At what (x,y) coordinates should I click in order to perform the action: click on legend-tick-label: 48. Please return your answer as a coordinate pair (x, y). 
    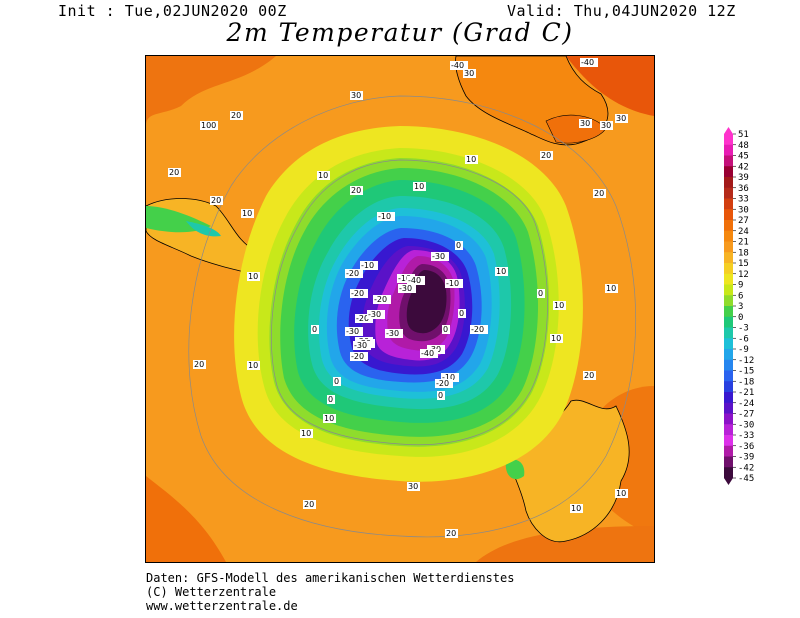
    Looking at the image, I should click on (743, 146).